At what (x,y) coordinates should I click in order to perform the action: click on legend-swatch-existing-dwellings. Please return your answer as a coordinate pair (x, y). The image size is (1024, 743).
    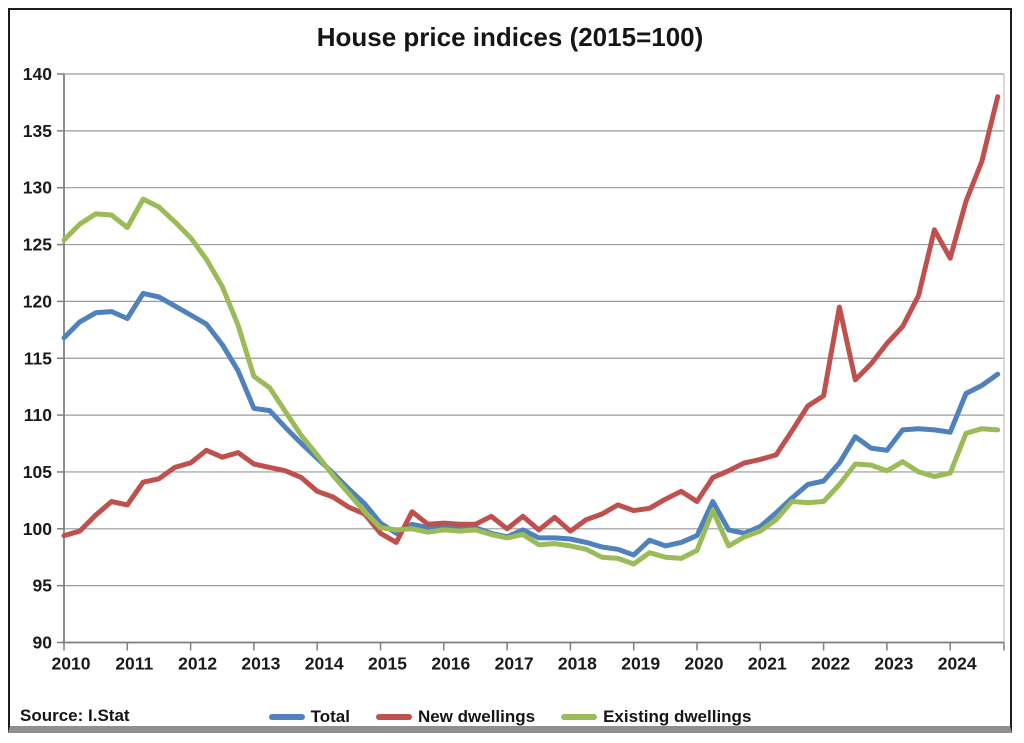
    Looking at the image, I should click on (579, 717).